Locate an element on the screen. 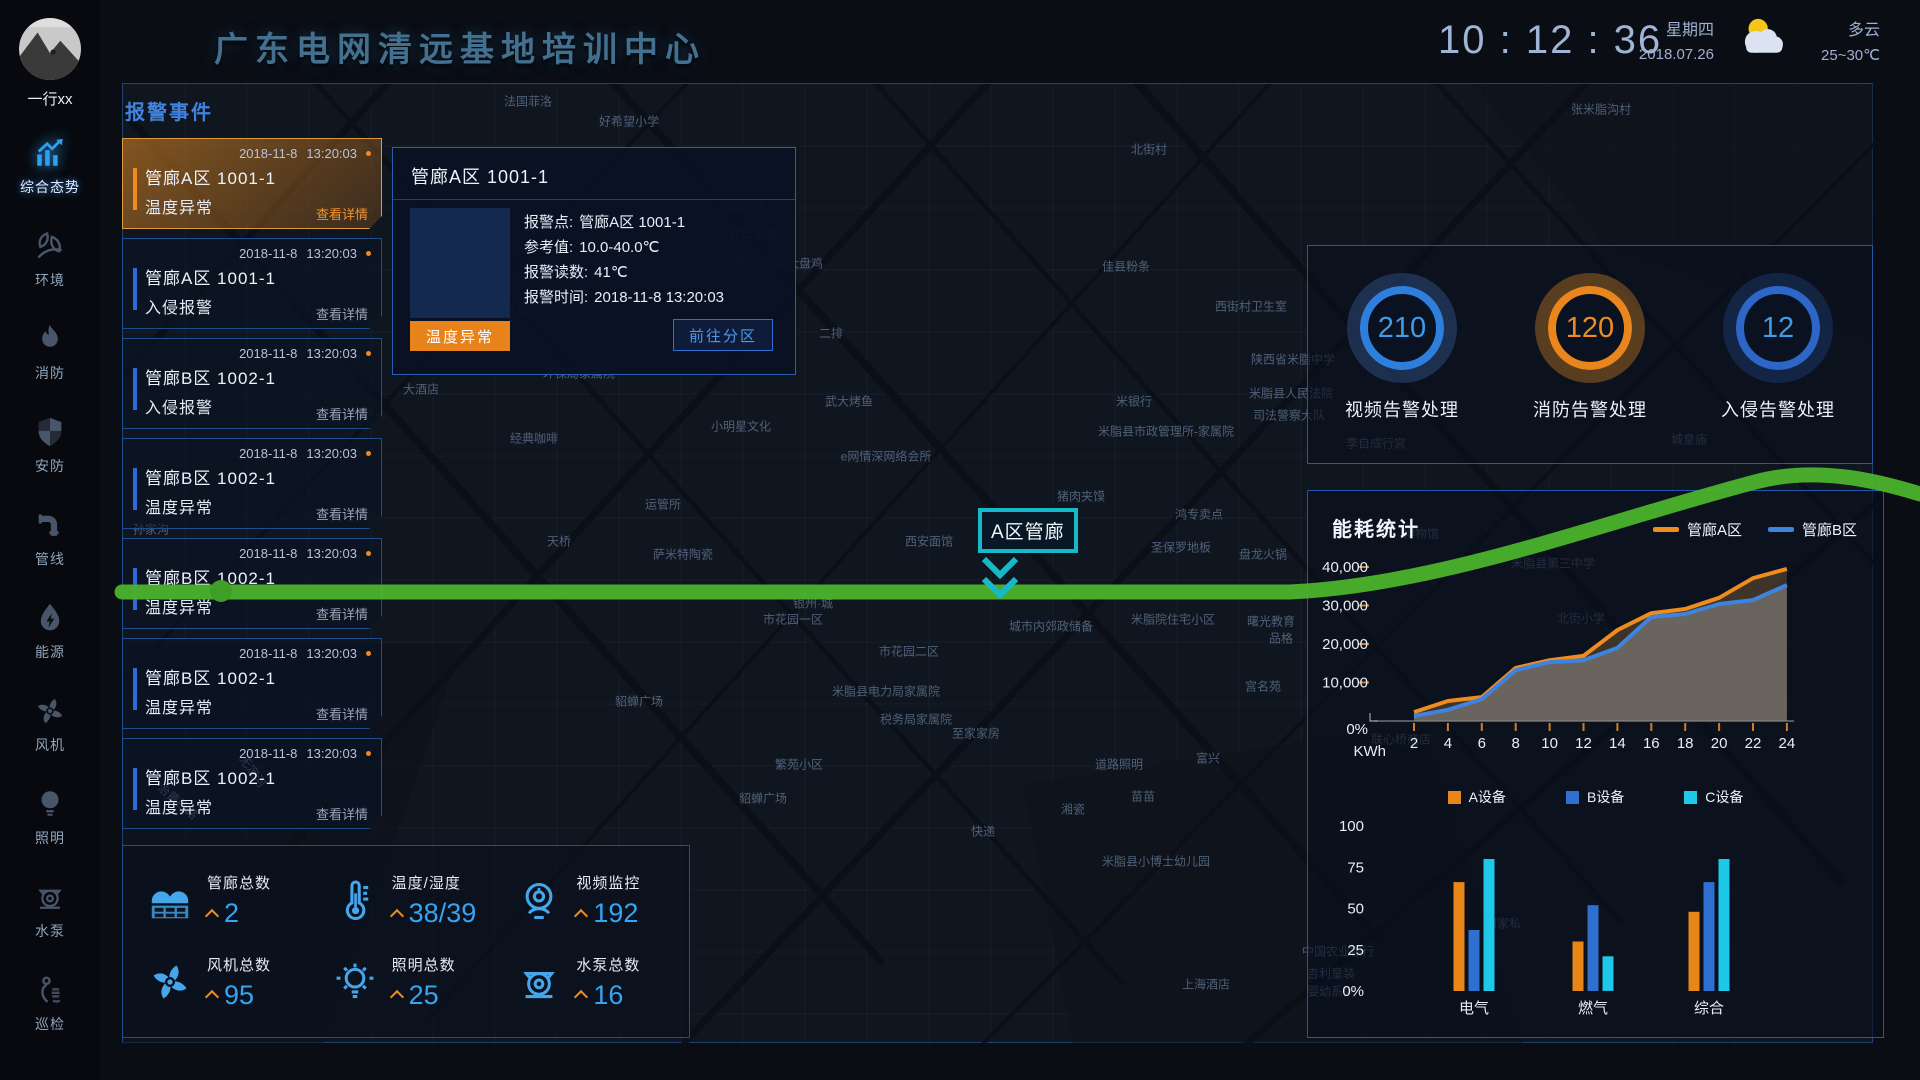 The image size is (1920, 1080). sidebar-item-lighting: 照明 is located at coordinates (50, 817).